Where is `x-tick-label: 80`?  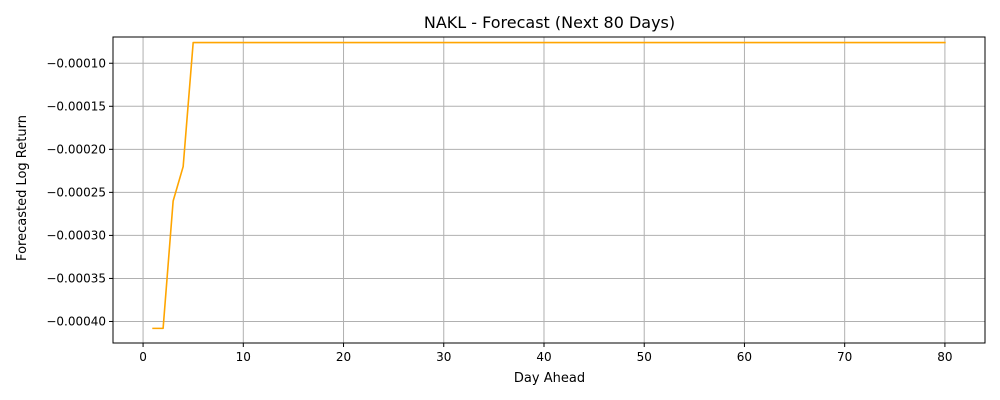
x-tick-label: 80 is located at coordinates (944, 357).